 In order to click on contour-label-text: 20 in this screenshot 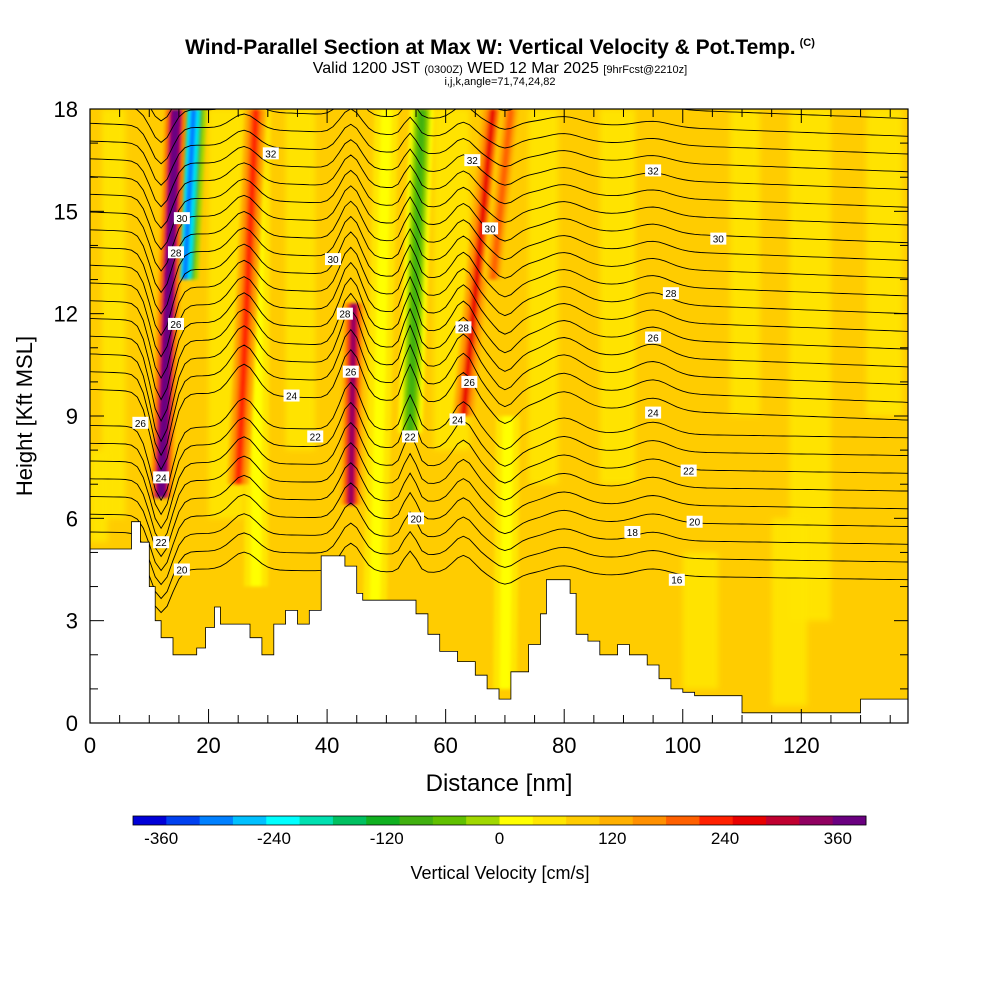, I will do `click(695, 523)`.